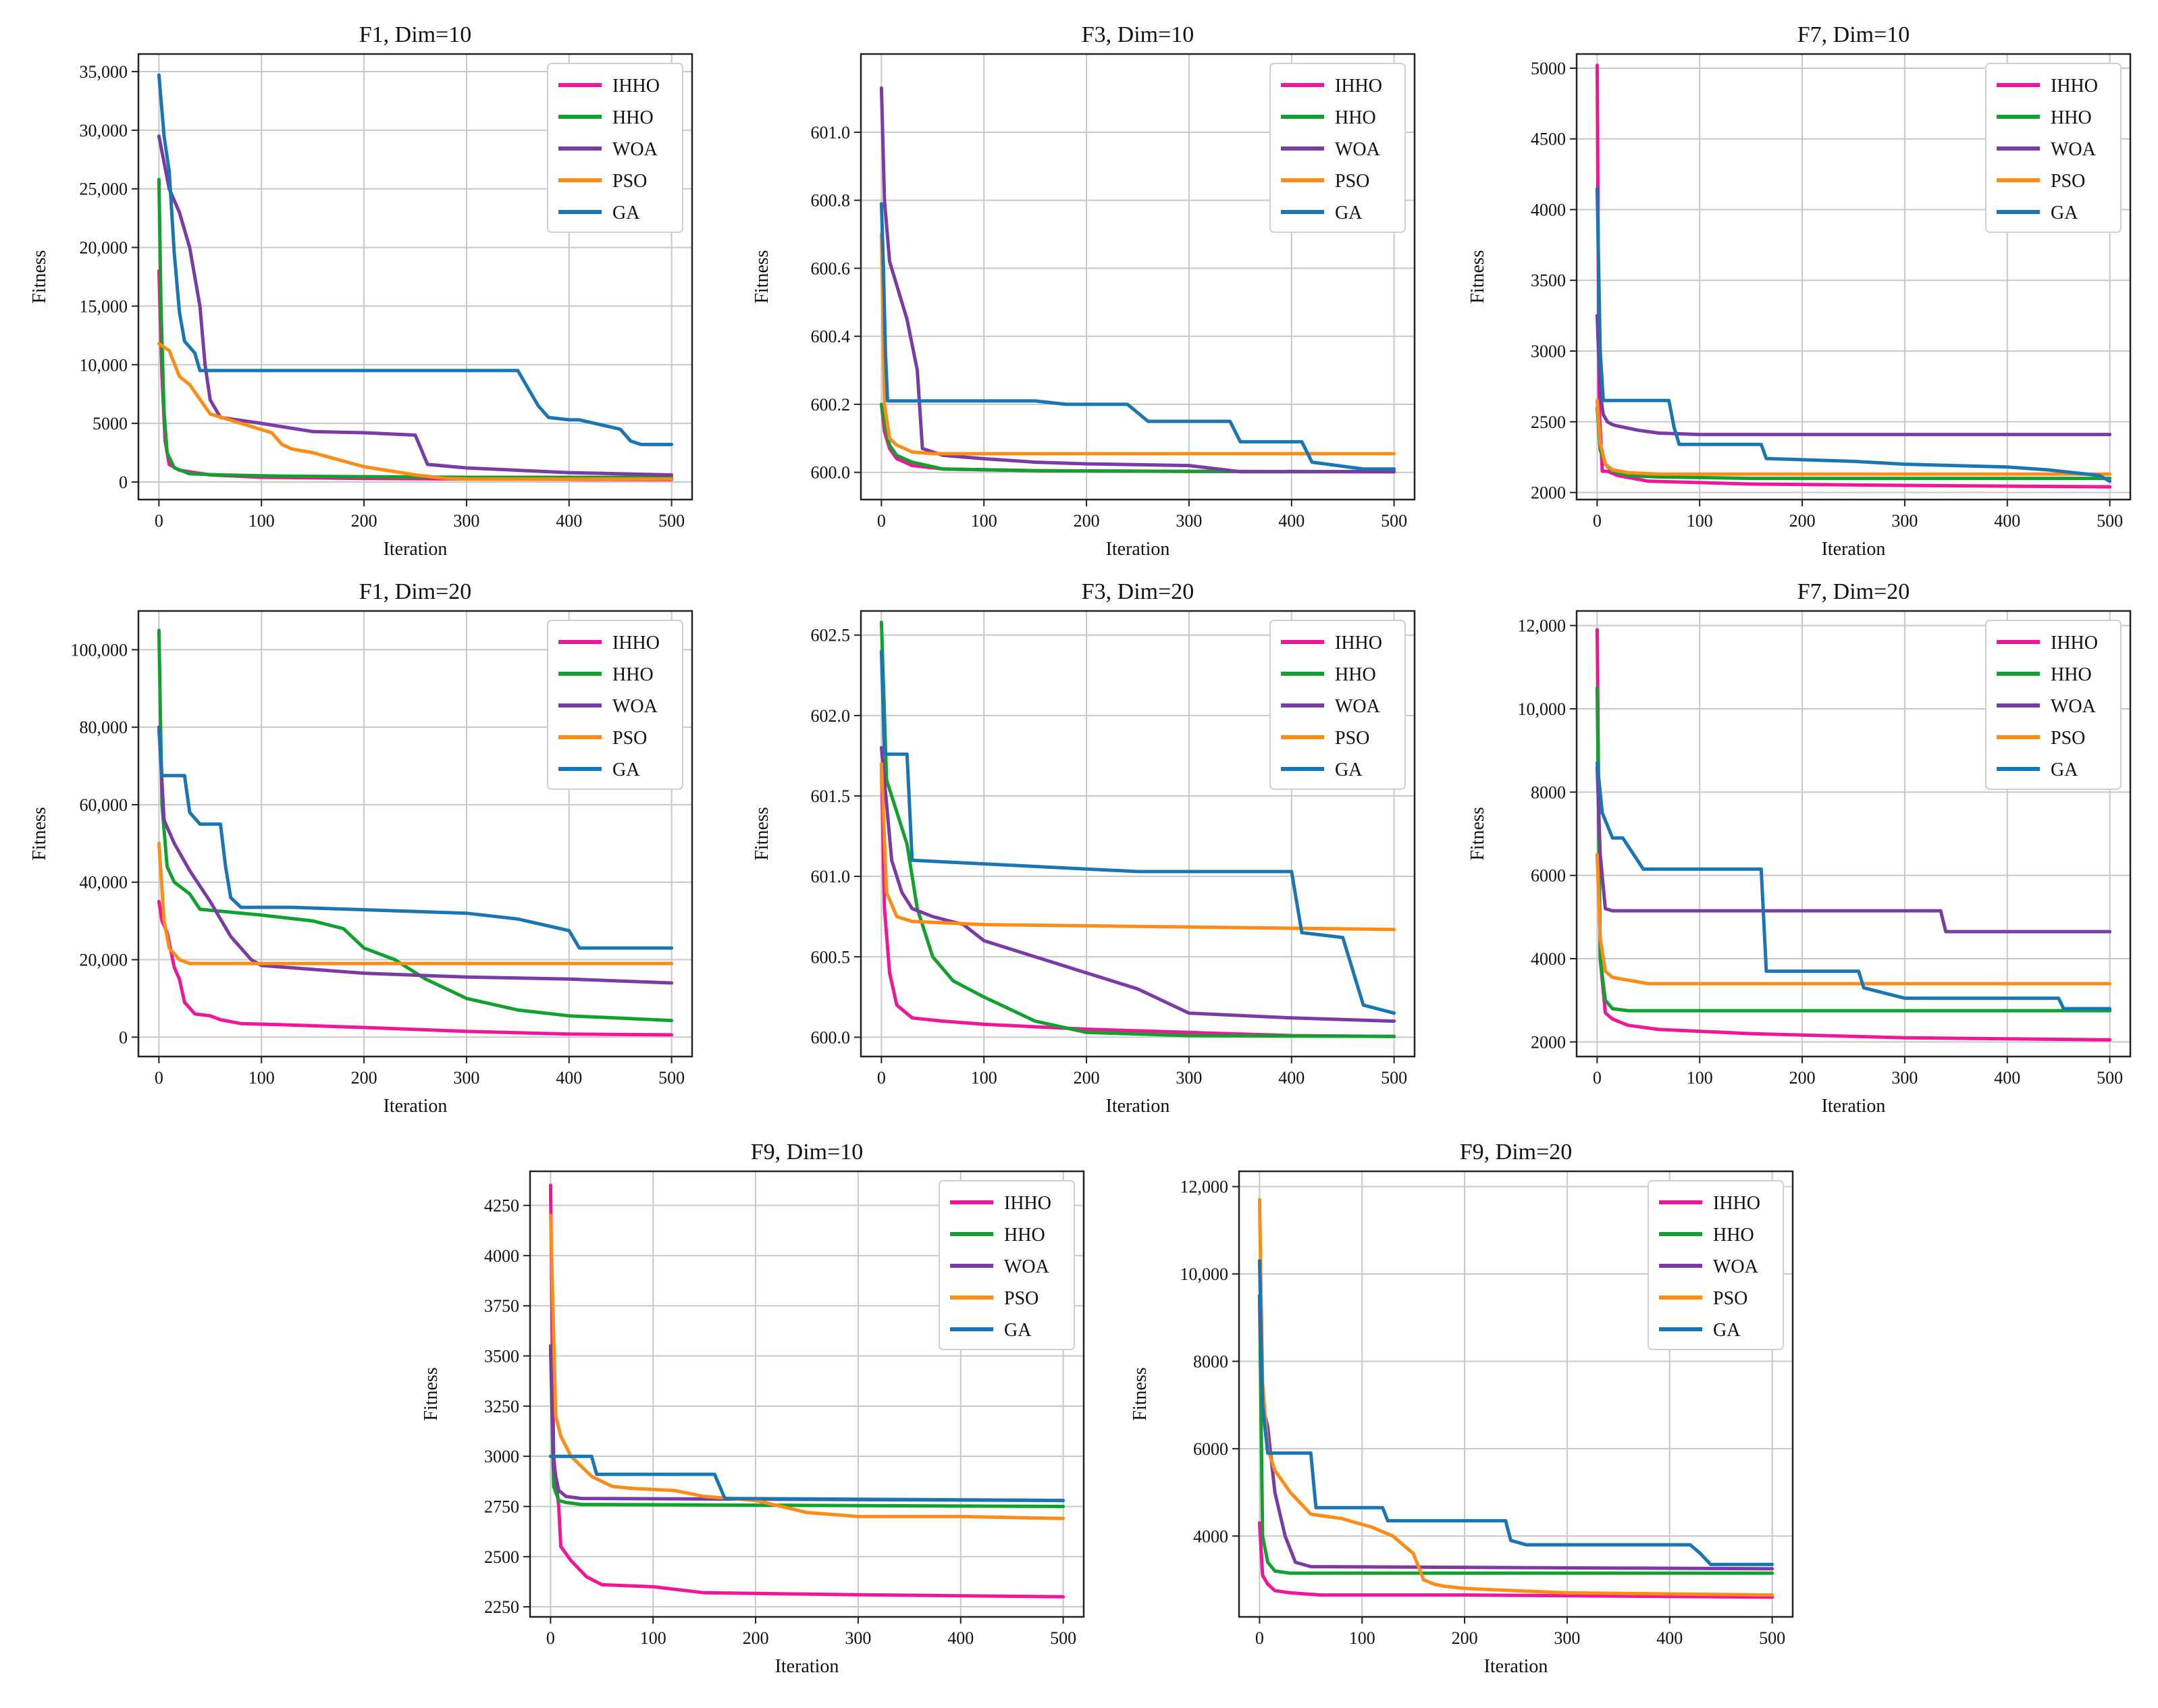 This screenshot has width=2158, height=1708. What do you see at coordinates (104, 189) in the screenshot?
I see `y-tick-label: 25,000` at bounding box center [104, 189].